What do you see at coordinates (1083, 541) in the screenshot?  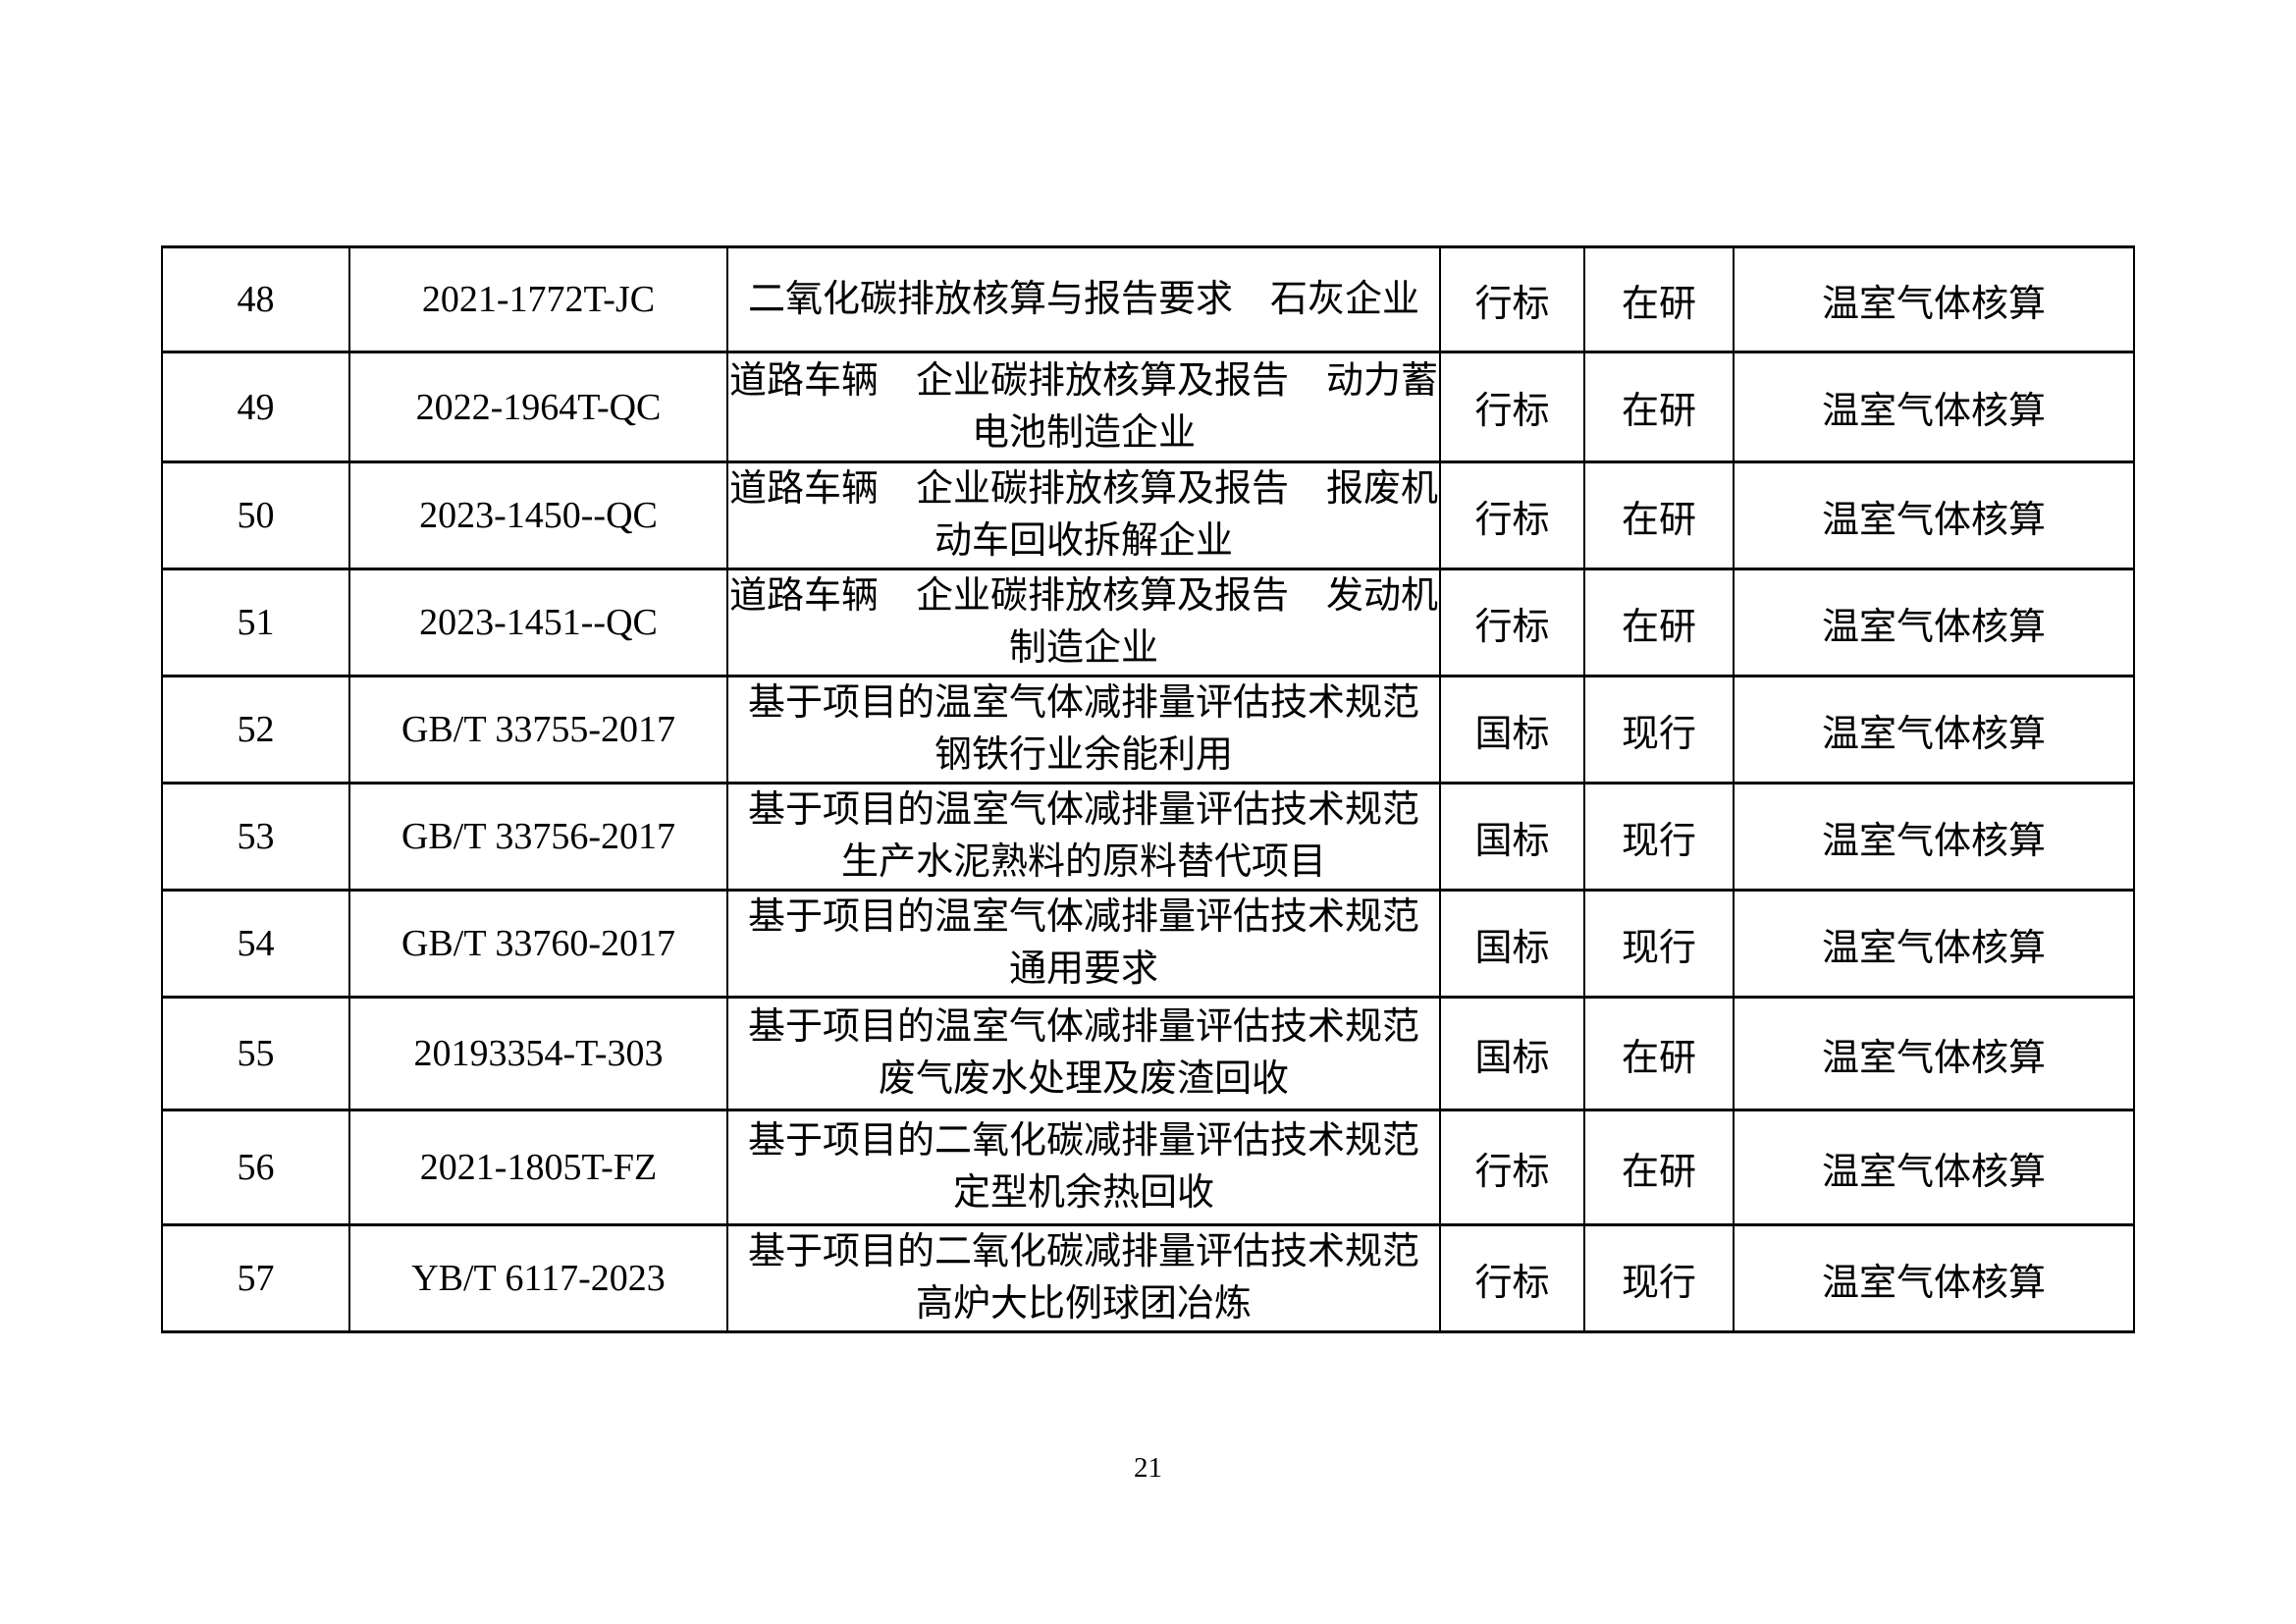 I see `standard-name-line: 动车回收拆解企业` at bounding box center [1083, 541].